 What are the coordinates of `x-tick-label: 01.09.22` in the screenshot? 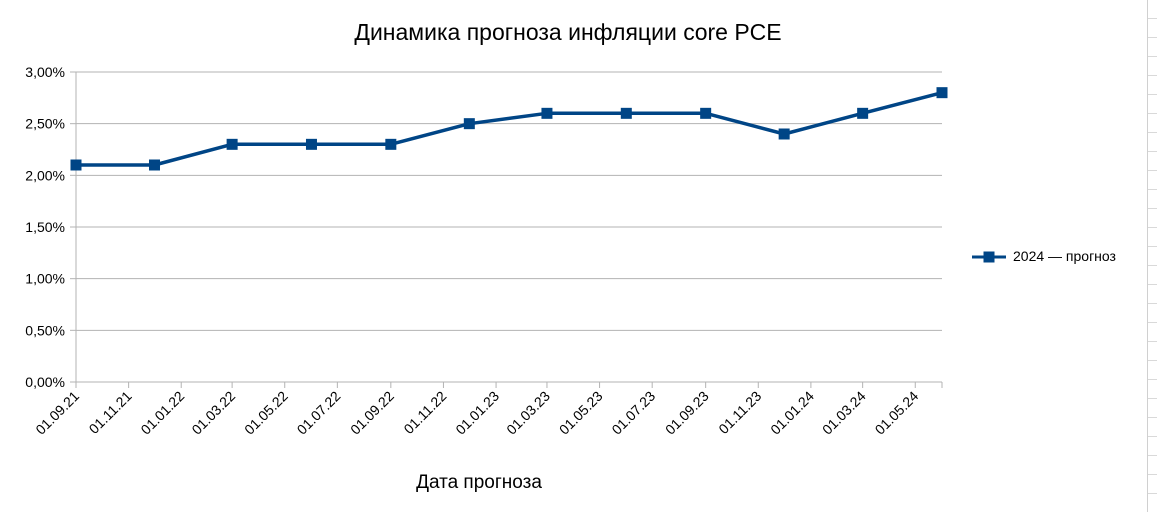 It's located at (372, 413).